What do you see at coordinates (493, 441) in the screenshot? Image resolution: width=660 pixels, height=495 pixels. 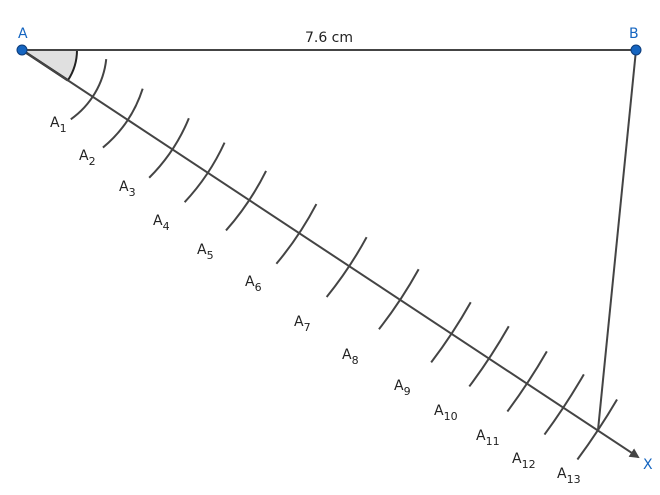 I see `label-subscript: 11` at bounding box center [493, 441].